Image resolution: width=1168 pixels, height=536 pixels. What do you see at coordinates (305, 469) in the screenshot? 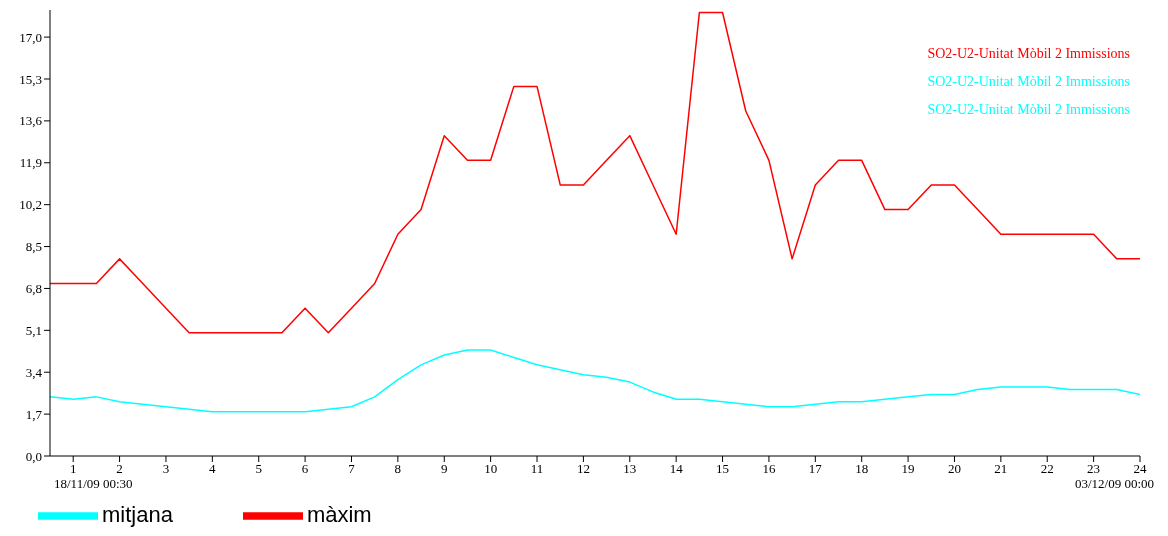
I see `x-tick-label: 6` at bounding box center [305, 469].